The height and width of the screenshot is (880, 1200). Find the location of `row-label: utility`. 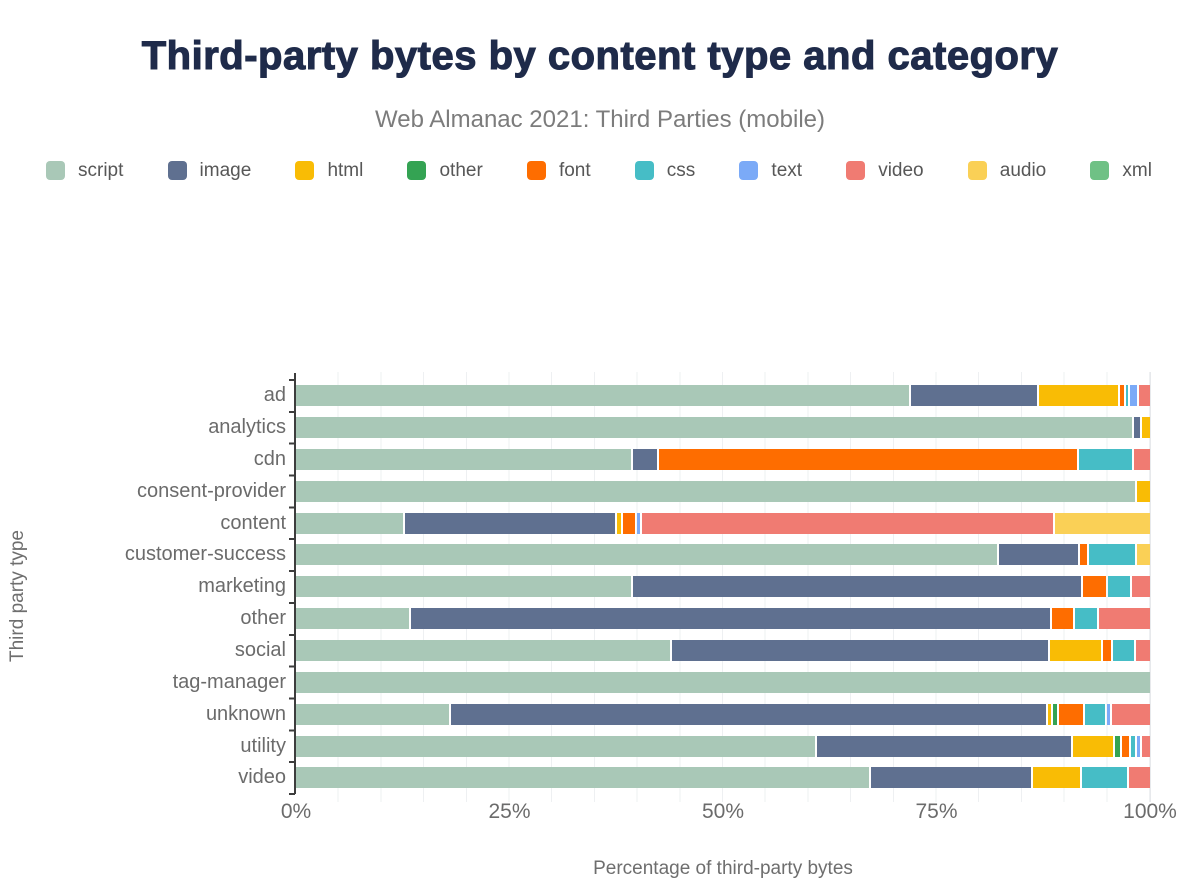

row-label: utility is located at coordinates (263, 745).